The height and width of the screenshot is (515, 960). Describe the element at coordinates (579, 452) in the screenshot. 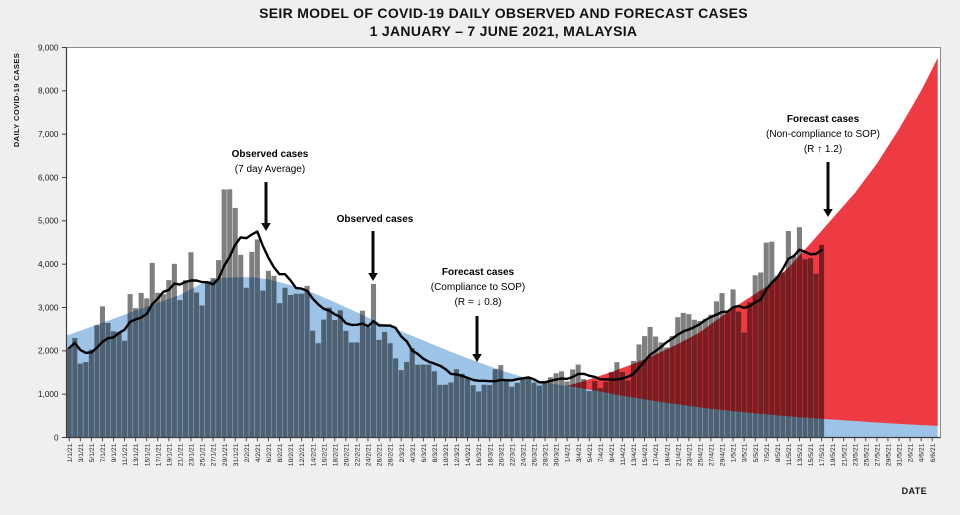

I see `svg-text: 3/4/21` at that location.